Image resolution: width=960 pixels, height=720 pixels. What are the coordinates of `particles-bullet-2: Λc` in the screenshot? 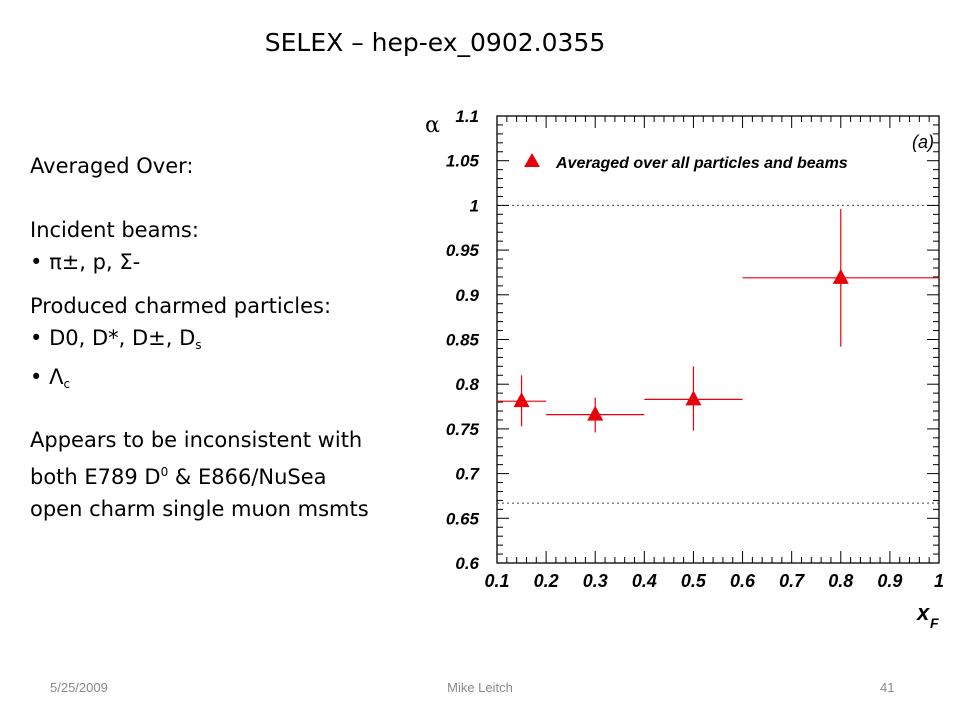 It's located at (230, 380).